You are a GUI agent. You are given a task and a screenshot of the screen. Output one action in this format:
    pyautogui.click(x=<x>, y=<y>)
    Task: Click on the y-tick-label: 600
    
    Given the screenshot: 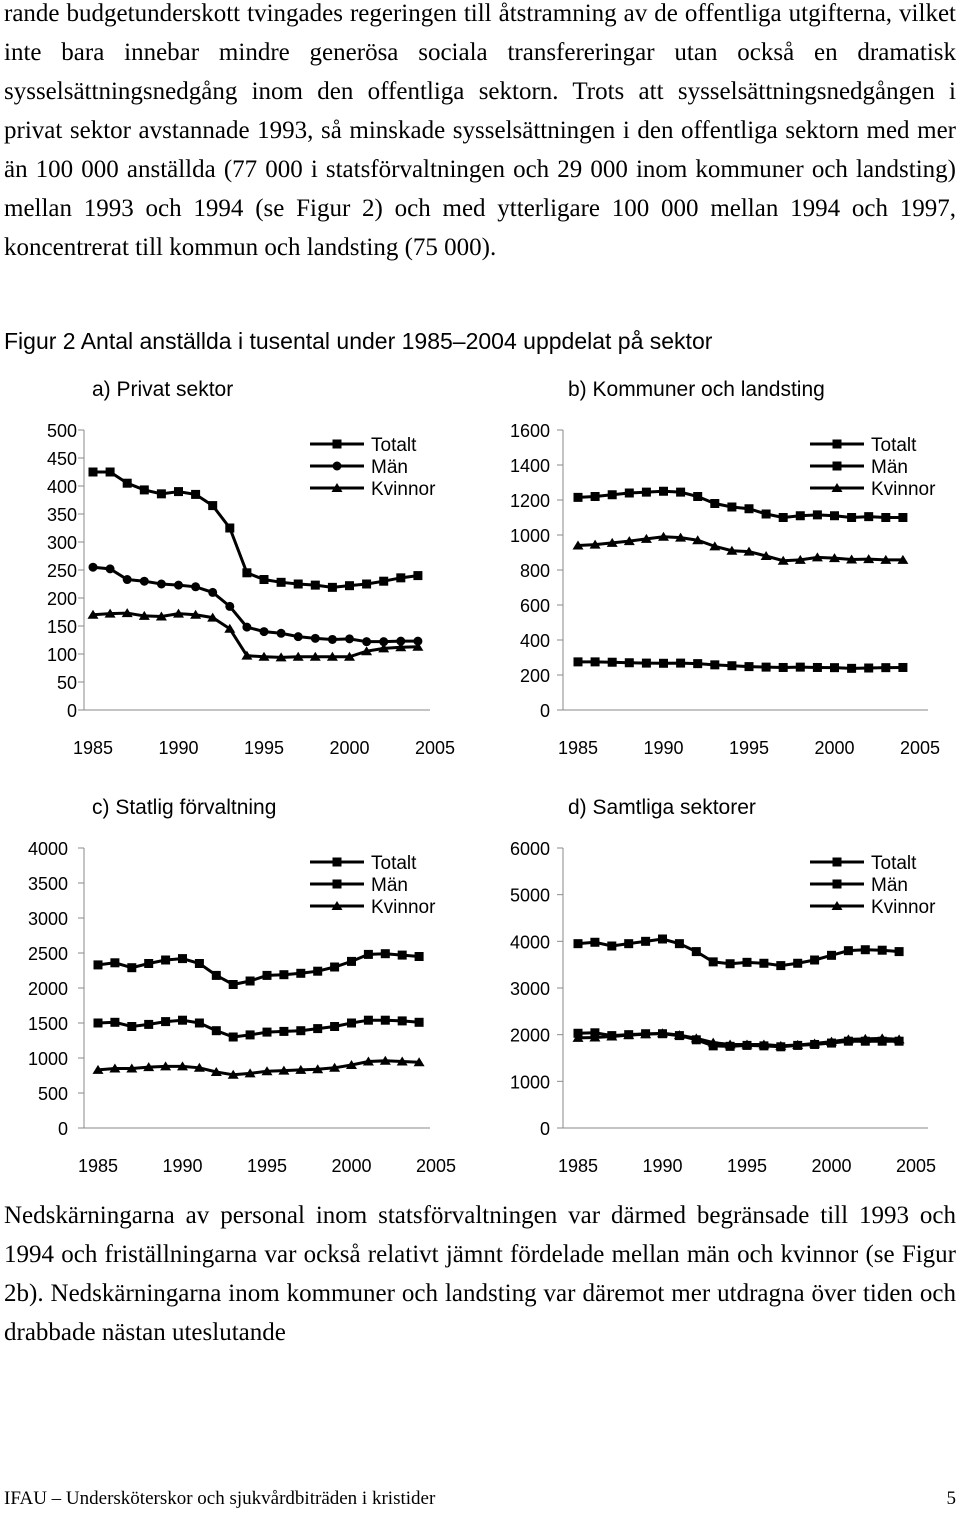 What is the action you would take?
    pyautogui.click(x=535, y=606)
    